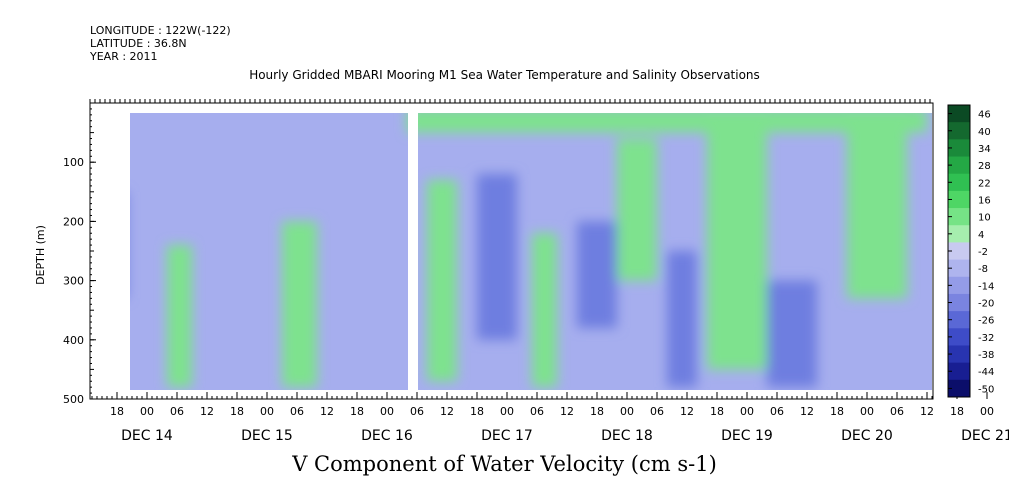 This screenshot has width=1009, height=504. Describe the element at coordinates (160, 30) in the screenshot. I see `longitude-label: LONGITUDE : 122W(-122)` at that location.